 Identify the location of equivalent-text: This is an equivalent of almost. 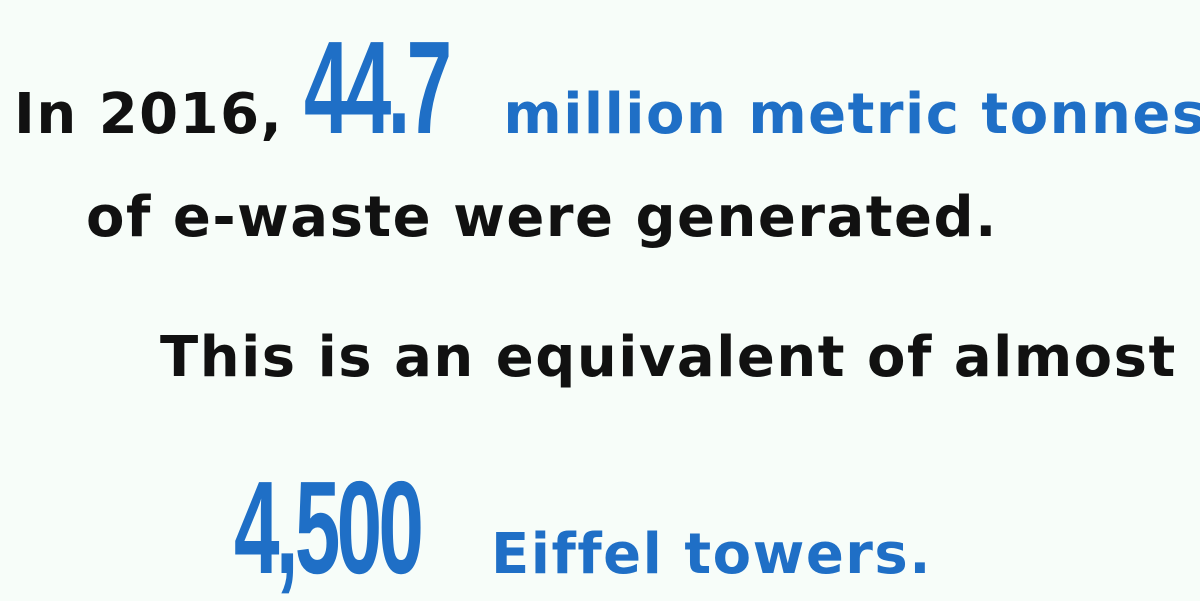
(668, 357).